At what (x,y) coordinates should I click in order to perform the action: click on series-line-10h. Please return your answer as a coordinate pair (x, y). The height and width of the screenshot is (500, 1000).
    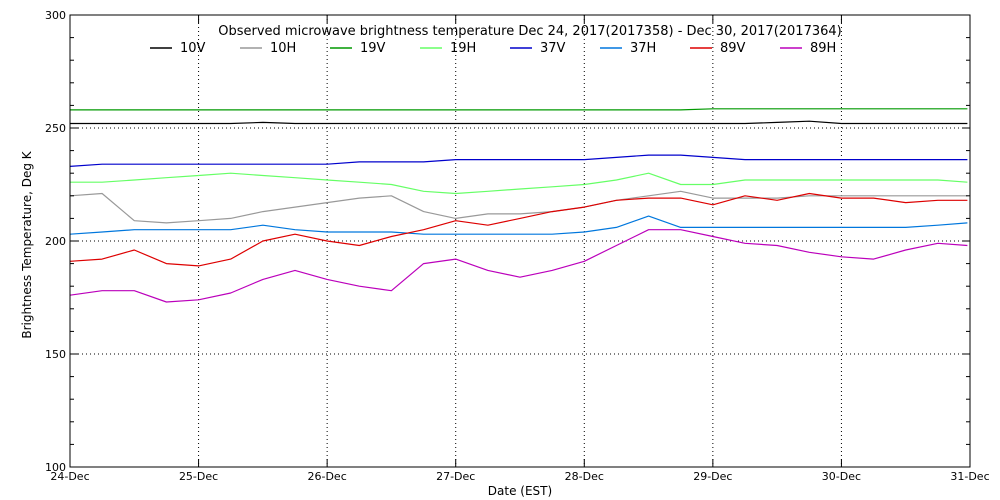
    Looking at the image, I should click on (518, 207).